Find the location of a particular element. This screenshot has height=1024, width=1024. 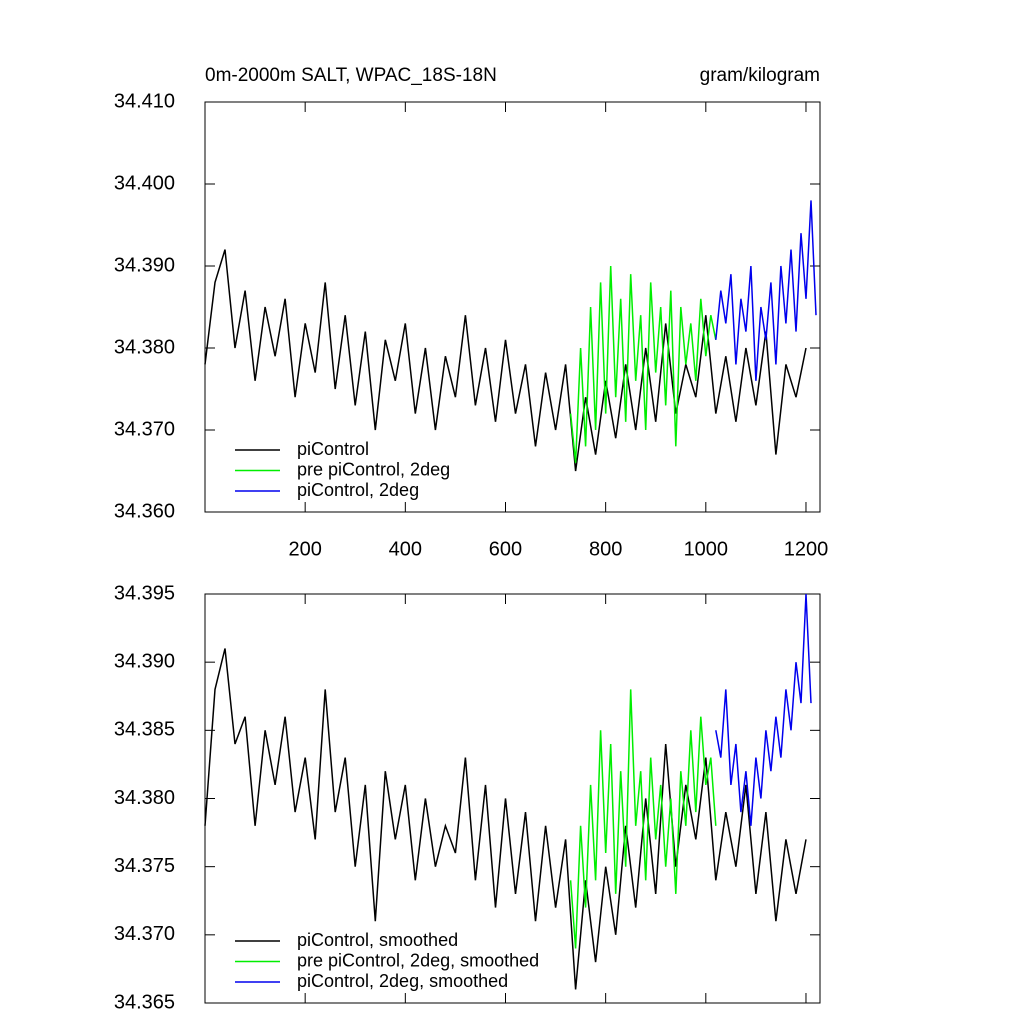

legend-label: piControl, 2deg, smoothed is located at coordinates (402, 981).